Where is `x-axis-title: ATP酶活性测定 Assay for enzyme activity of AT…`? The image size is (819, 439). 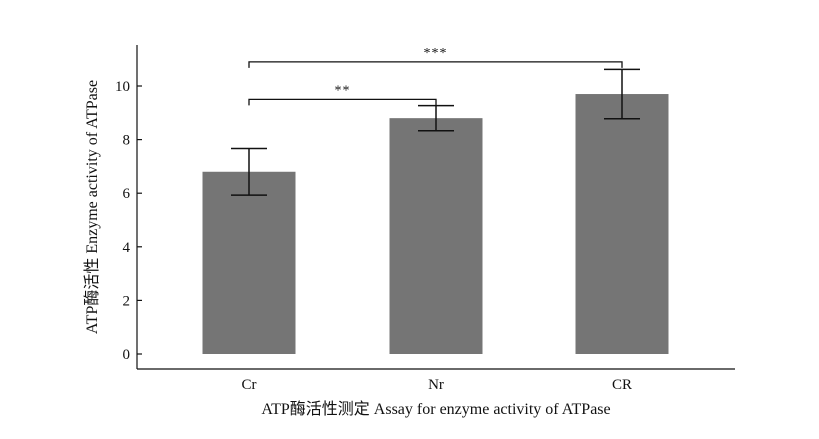
x-axis-title: ATP酶活性测定 Assay for enzyme activity of AT… is located at coordinates (435, 409).